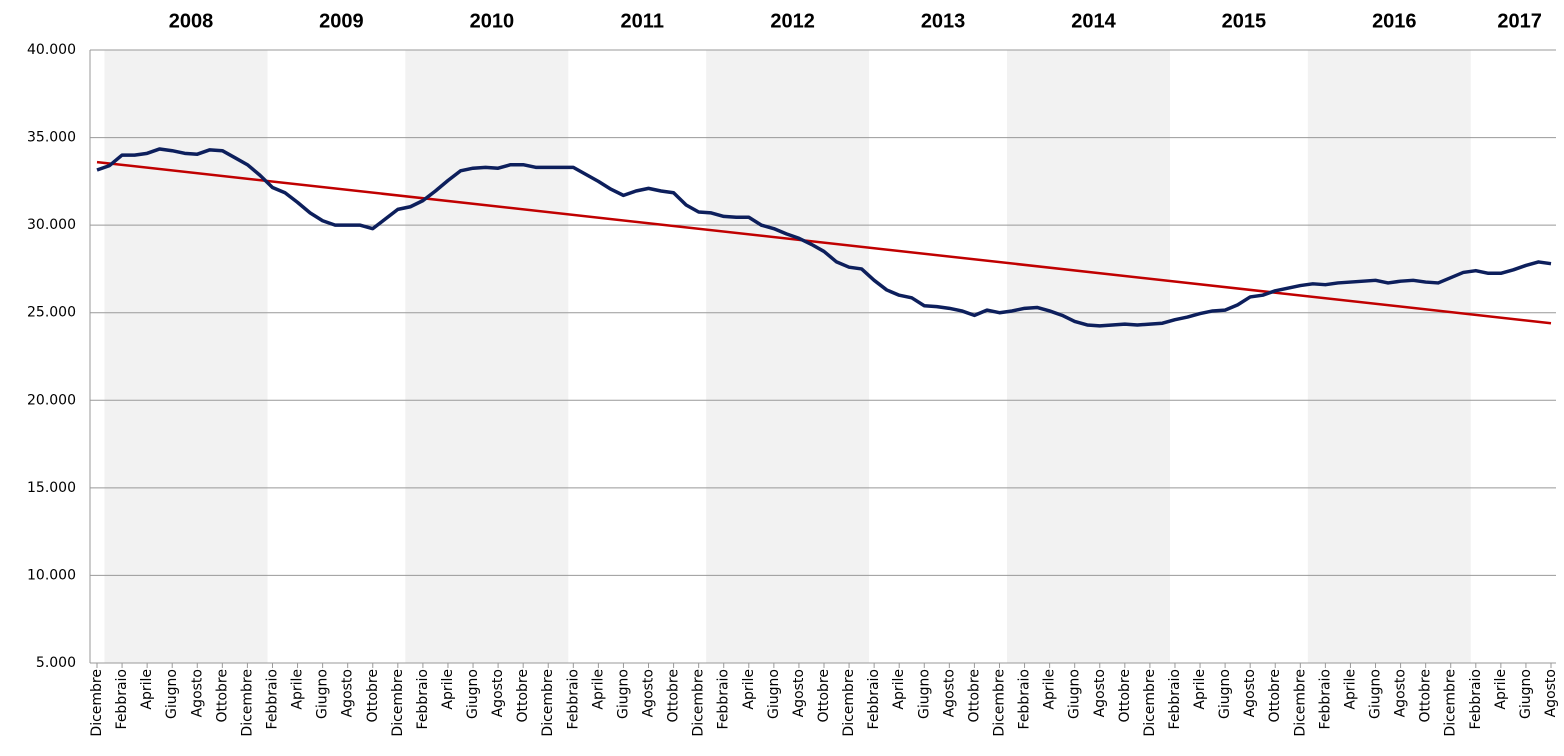  I want to click on year-label: 2016, so click(1394, 21).